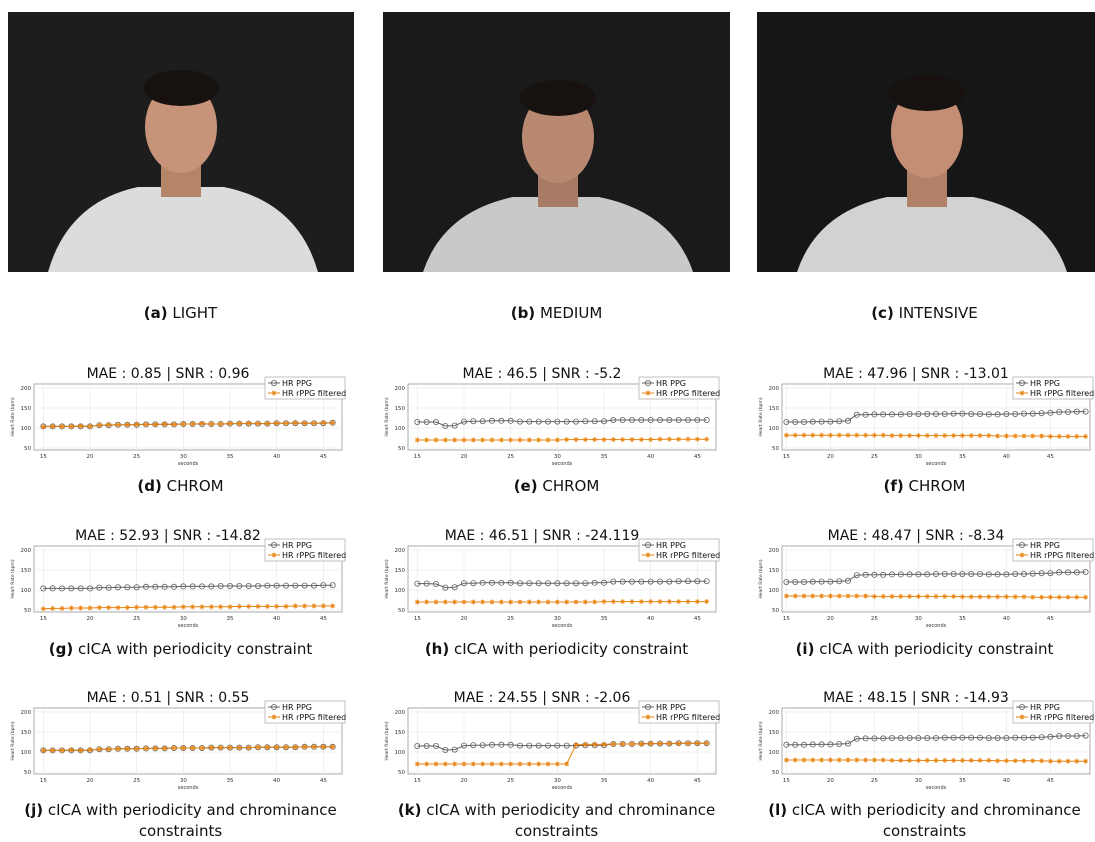 This screenshot has height=842, width=1095. Describe the element at coordinates (893, 486) in the screenshot. I see `caption-label: (f)` at that location.